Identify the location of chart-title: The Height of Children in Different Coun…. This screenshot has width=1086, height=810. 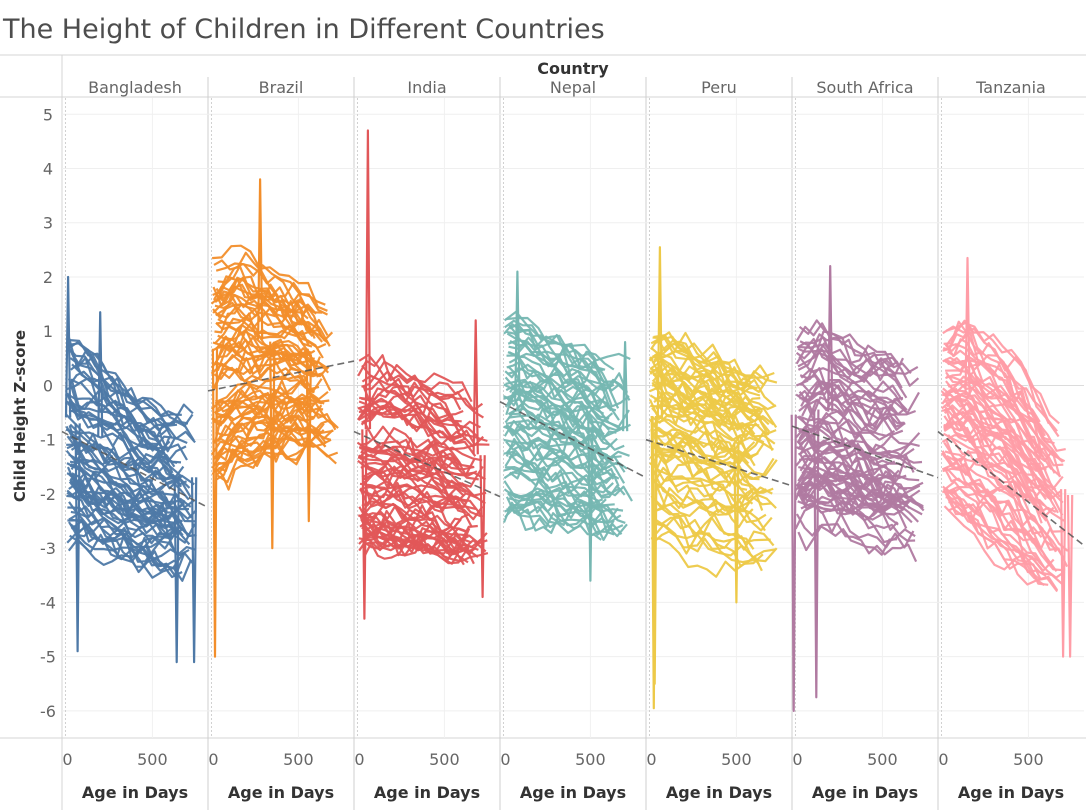
(303, 29).